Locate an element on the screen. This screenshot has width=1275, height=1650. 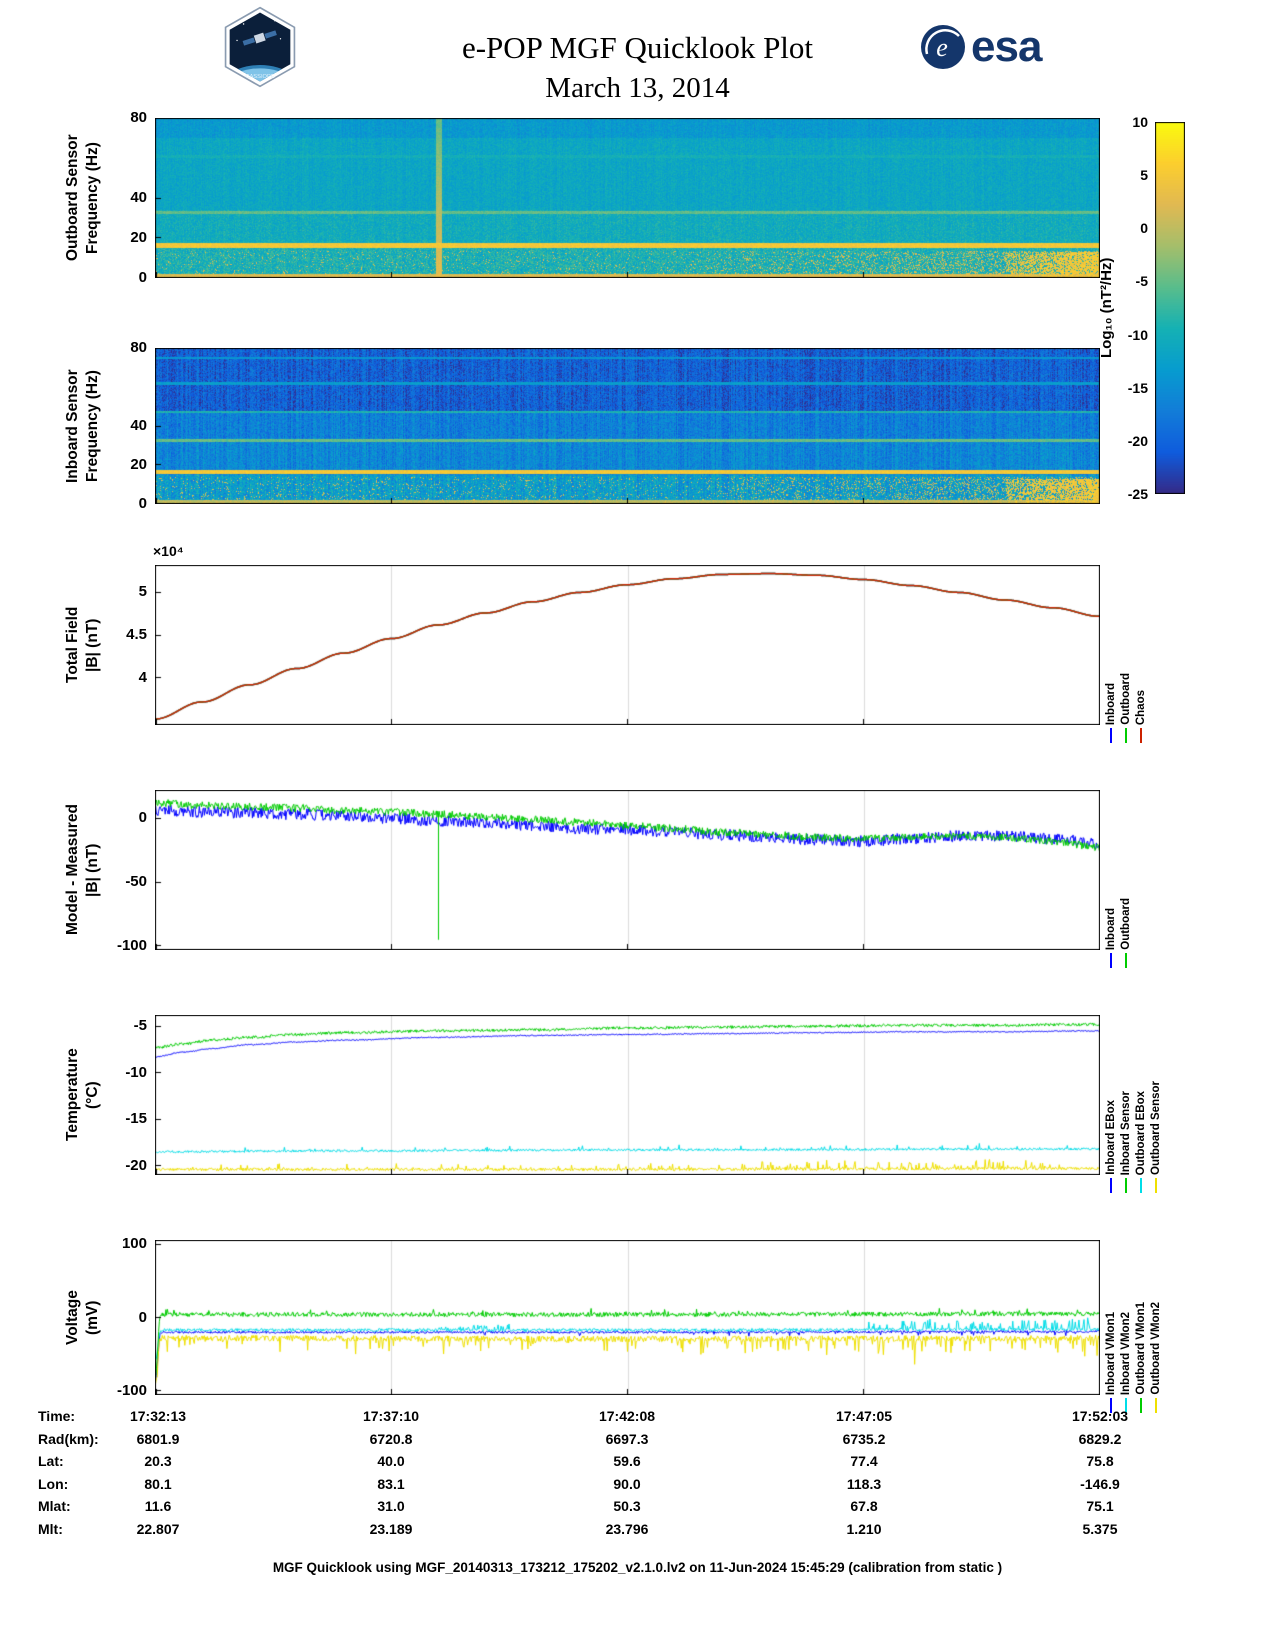
ylabel-line: Total Field is located at coordinates (72, 645).